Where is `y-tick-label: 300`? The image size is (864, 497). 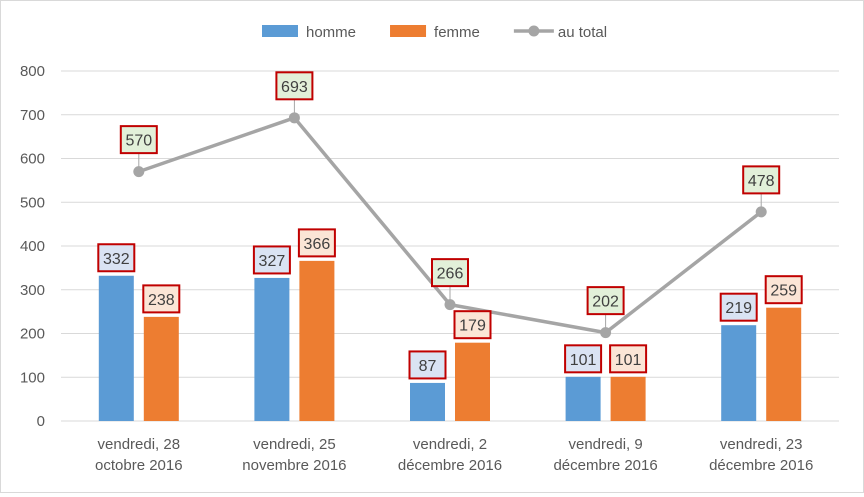 y-tick-label: 300 is located at coordinates (32, 290).